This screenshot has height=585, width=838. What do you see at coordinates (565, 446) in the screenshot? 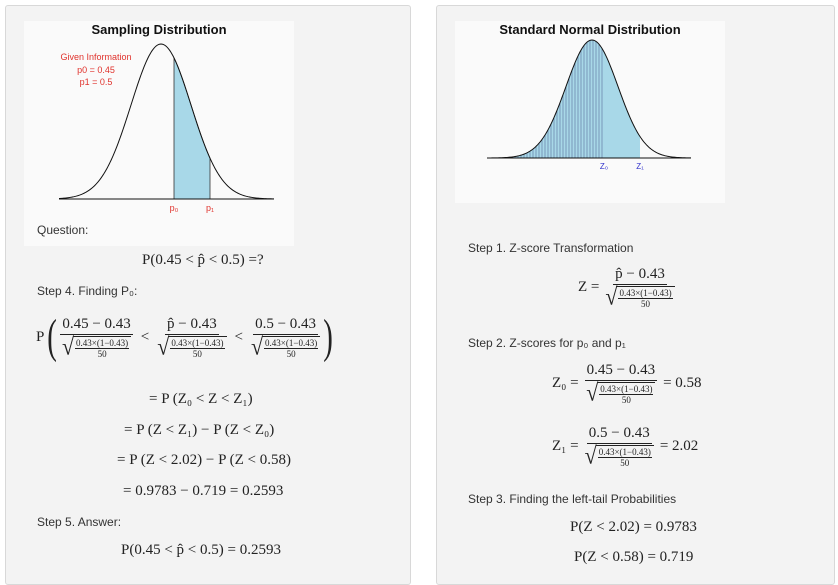
I see `z1-lhs: Z₁ =` at bounding box center [565, 446].